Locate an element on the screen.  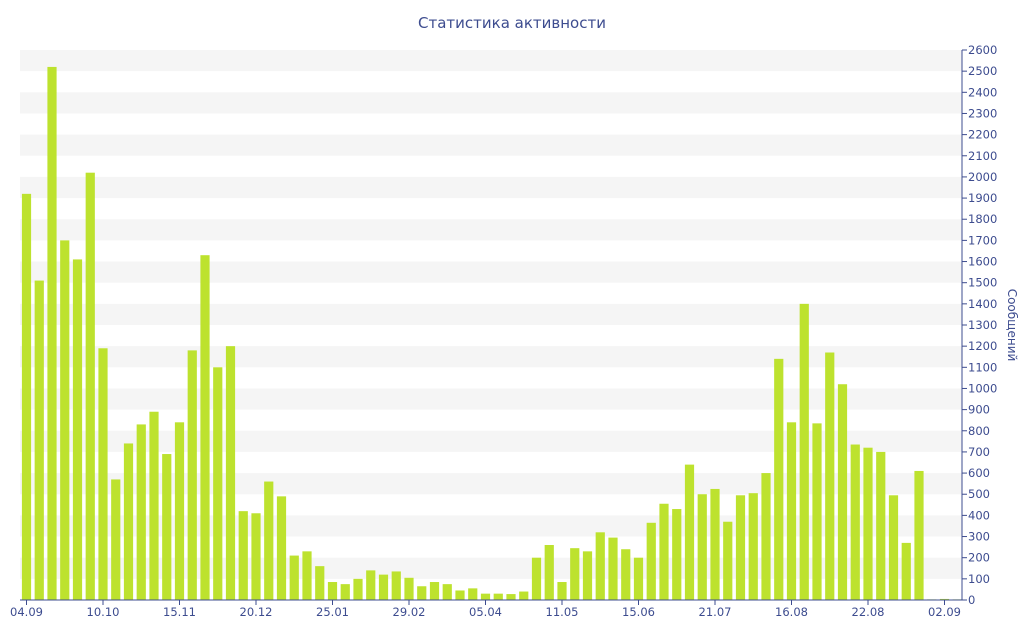
x-tick-label: 04.09 is located at coordinates (26, 612).